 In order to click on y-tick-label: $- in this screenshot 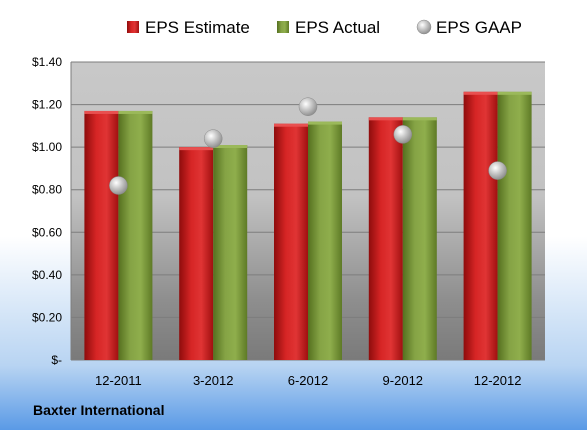, I will do `click(56, 360)`.